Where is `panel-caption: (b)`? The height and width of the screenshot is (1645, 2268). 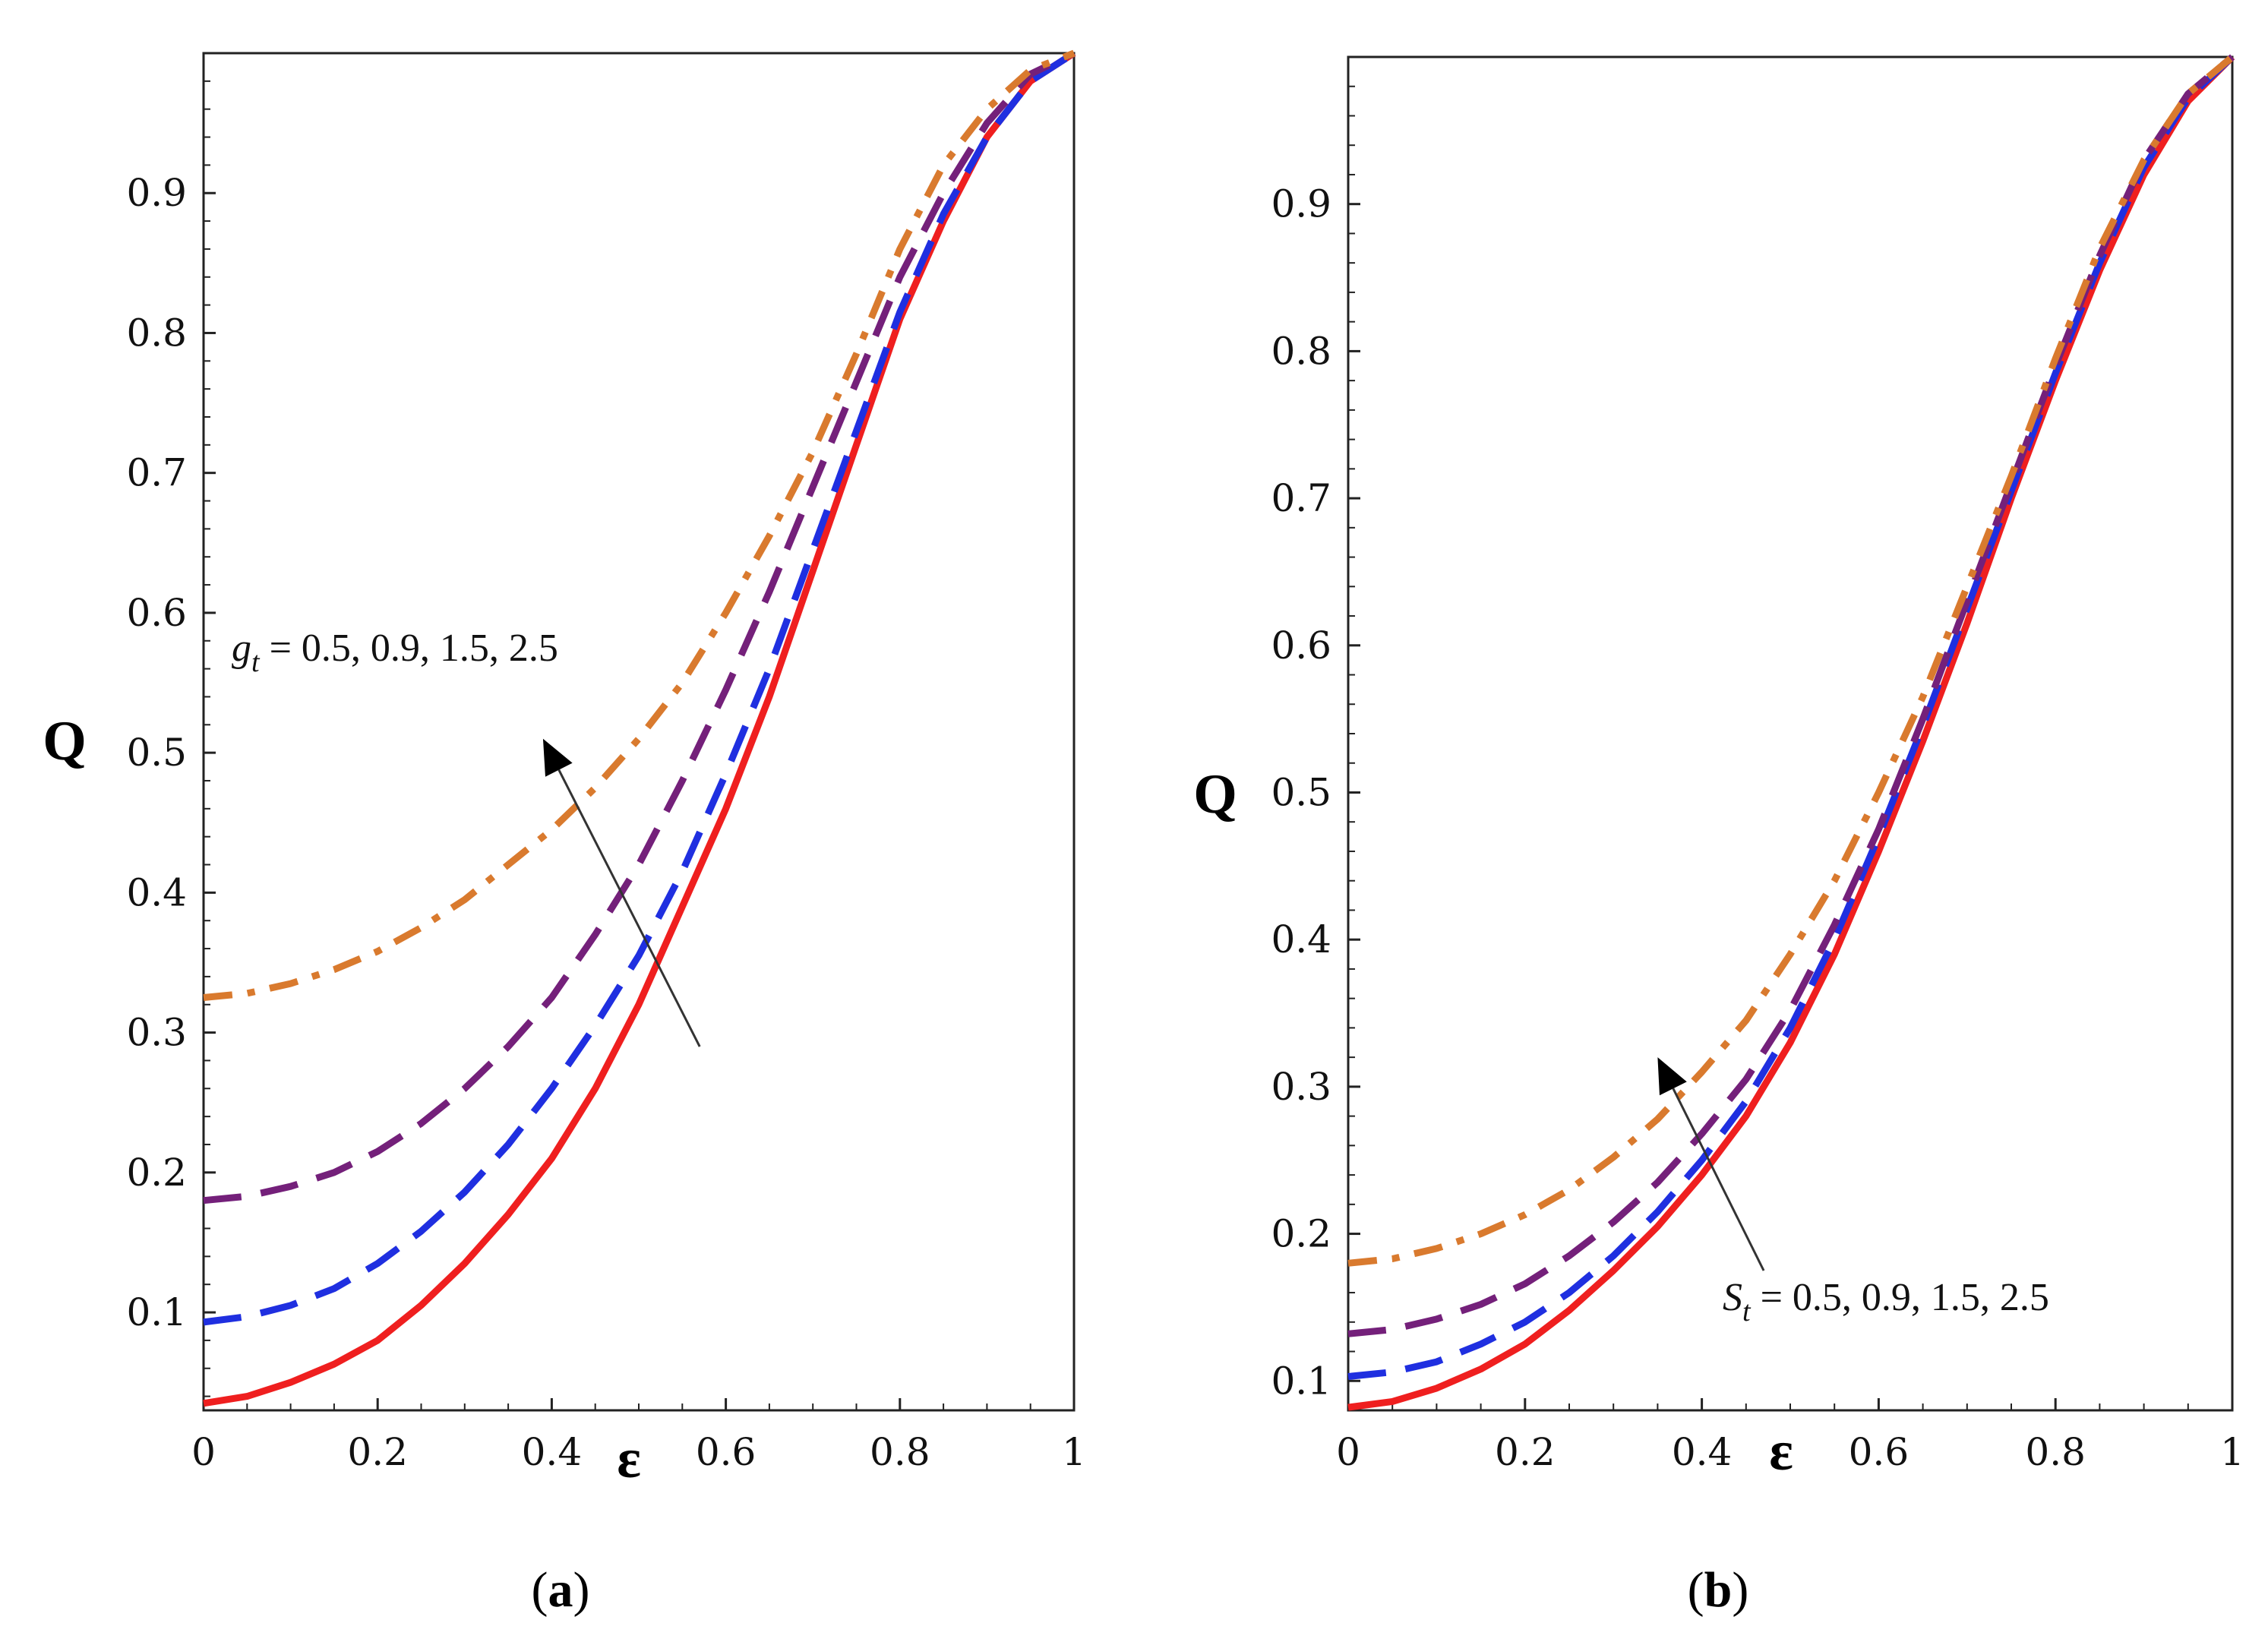
panel-caption: (b) is located at coordinates (1718, 1590).